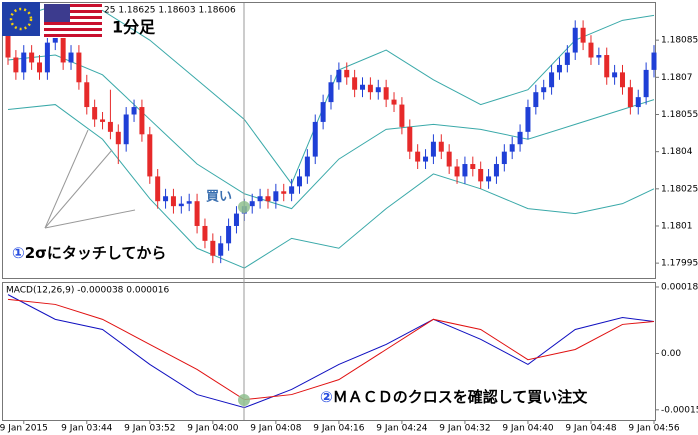  I want to click on buy-dot, so click(244, 207).